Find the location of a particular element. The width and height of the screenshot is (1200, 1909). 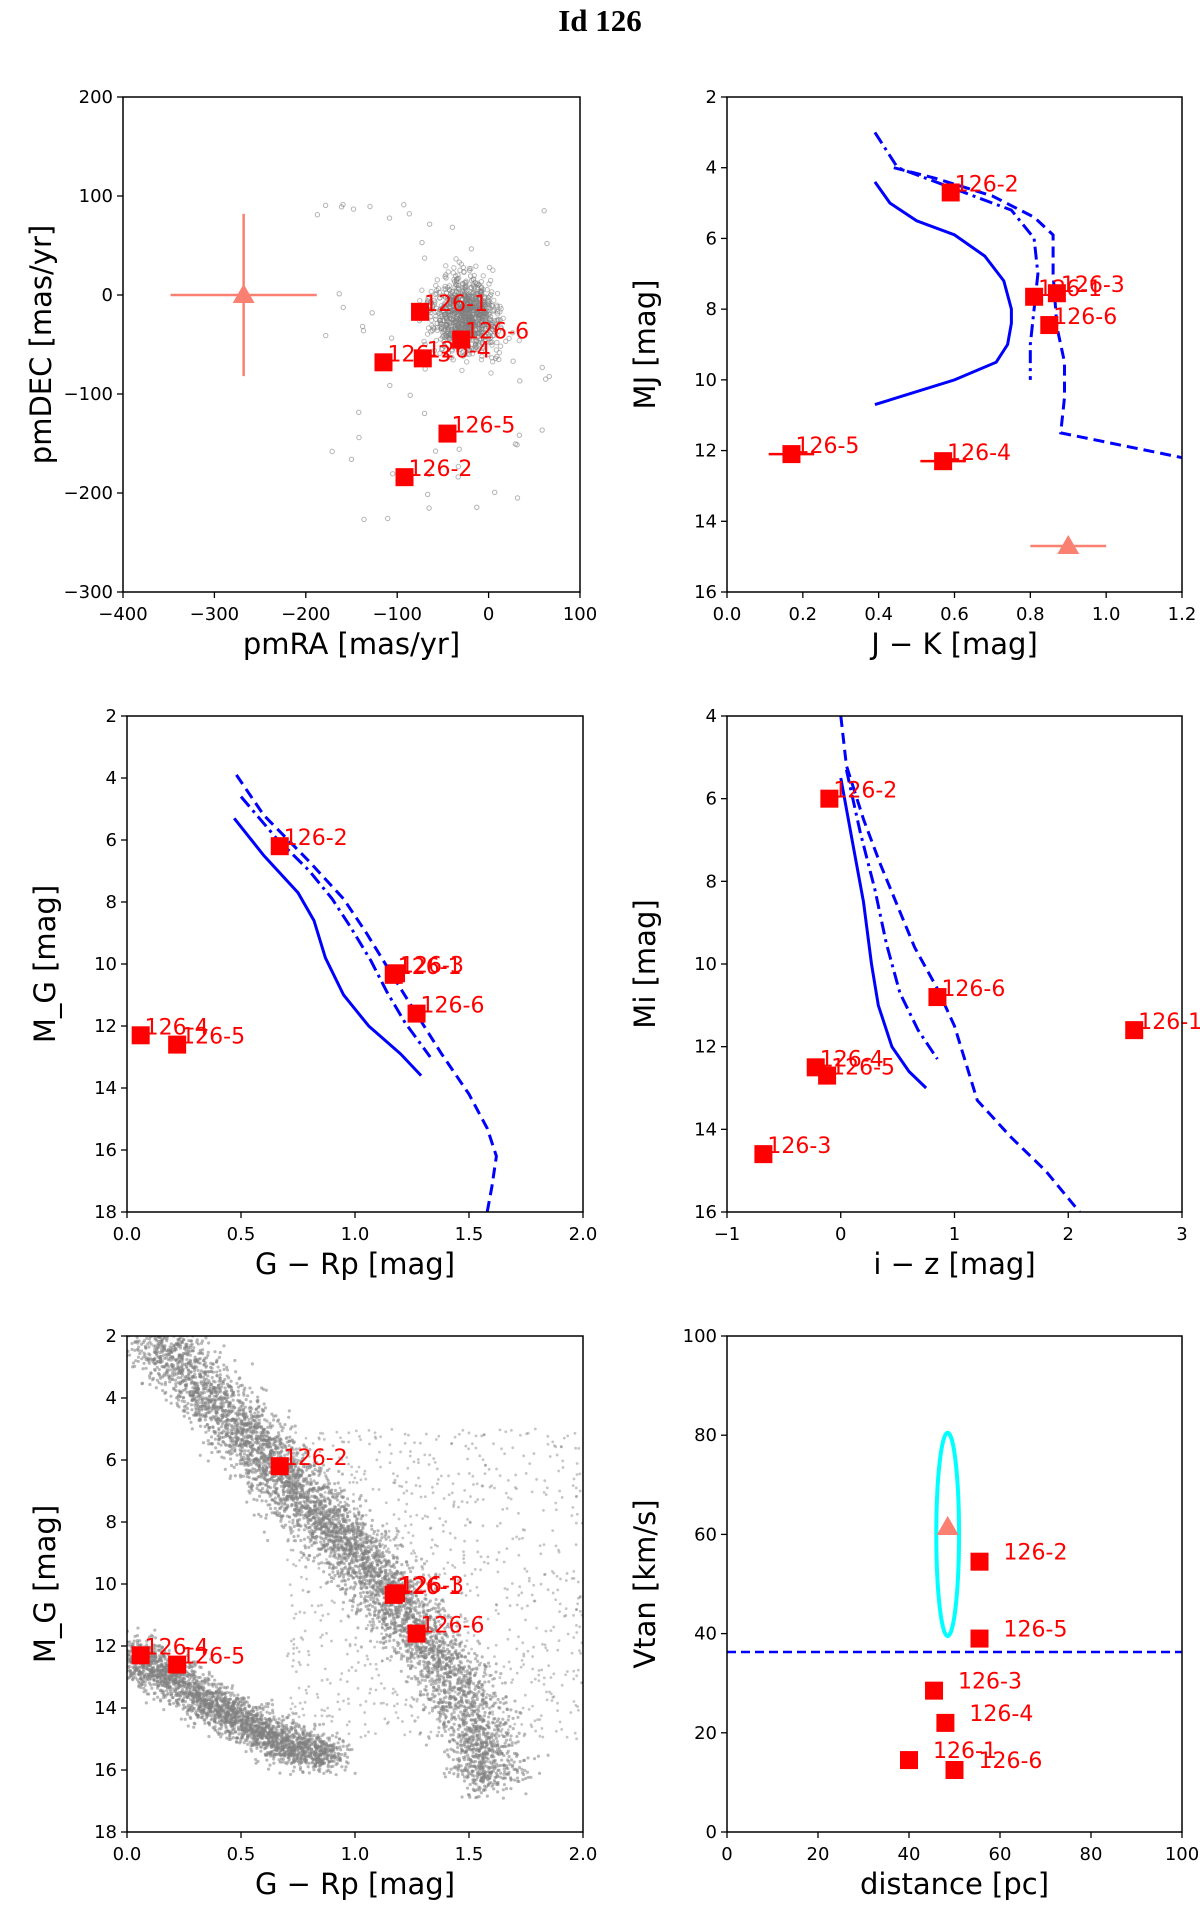

field-star-sequences is located at coordinates (355, 1568).